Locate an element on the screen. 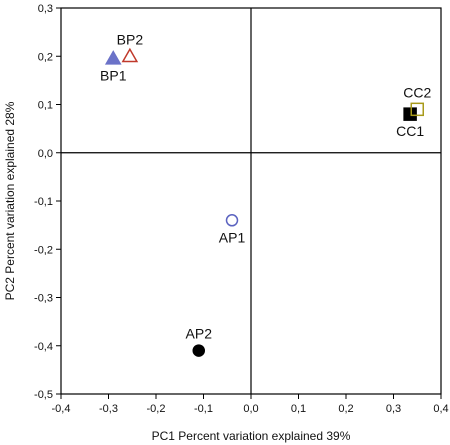 This screenshot has height=445, width=450. x-tick-label: 0,3 is located at coordinates (393, 409).